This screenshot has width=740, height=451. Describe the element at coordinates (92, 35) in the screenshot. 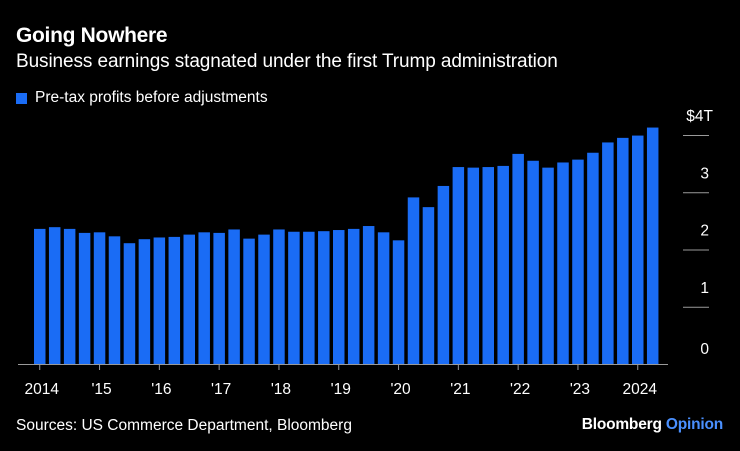

I see `chart-title: Going Nowhere` at that location.